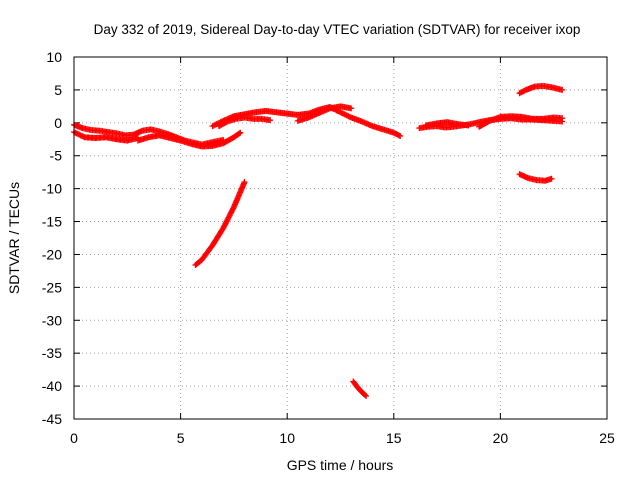 The height and width of the screenshot is (480, 640). I want to click on y-tick-label: -20, so click(52, 254).